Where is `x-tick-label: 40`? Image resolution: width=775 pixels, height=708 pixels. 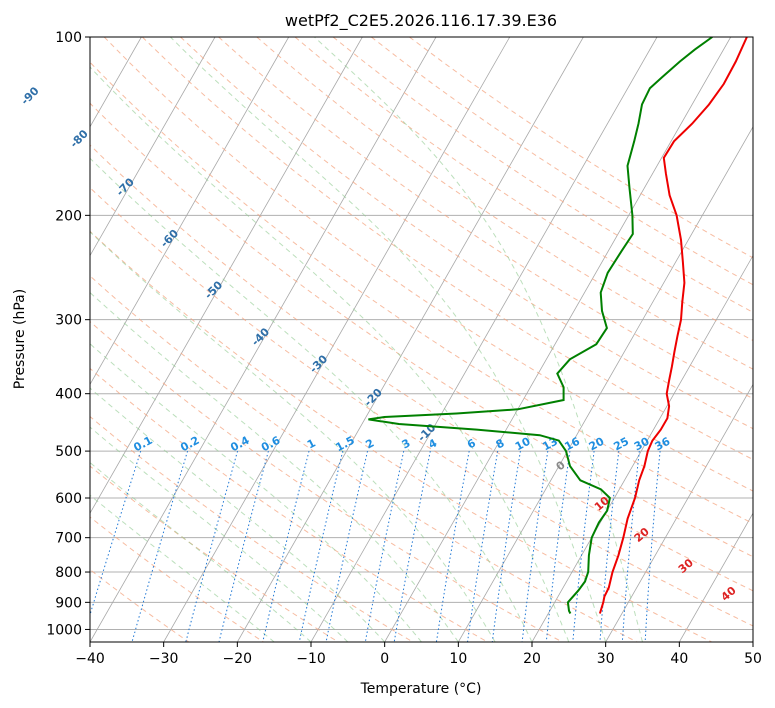 x-tick-label: 40 is located at coordinates (679, 659).